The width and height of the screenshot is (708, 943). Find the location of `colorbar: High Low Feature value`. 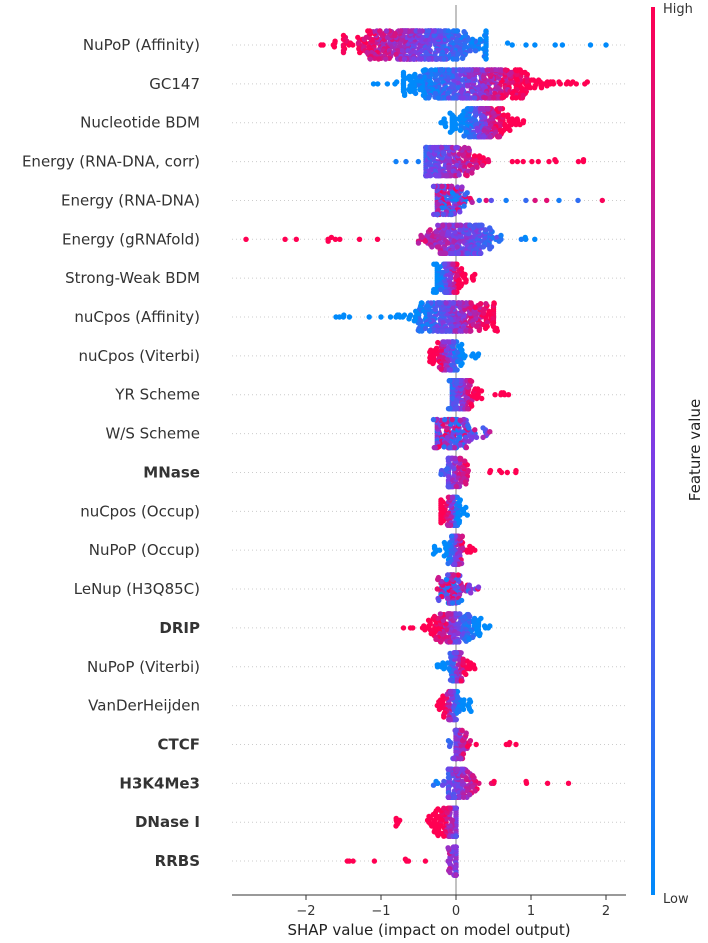

colorbar: High Low Feature value is located at coordinates (677, 454).